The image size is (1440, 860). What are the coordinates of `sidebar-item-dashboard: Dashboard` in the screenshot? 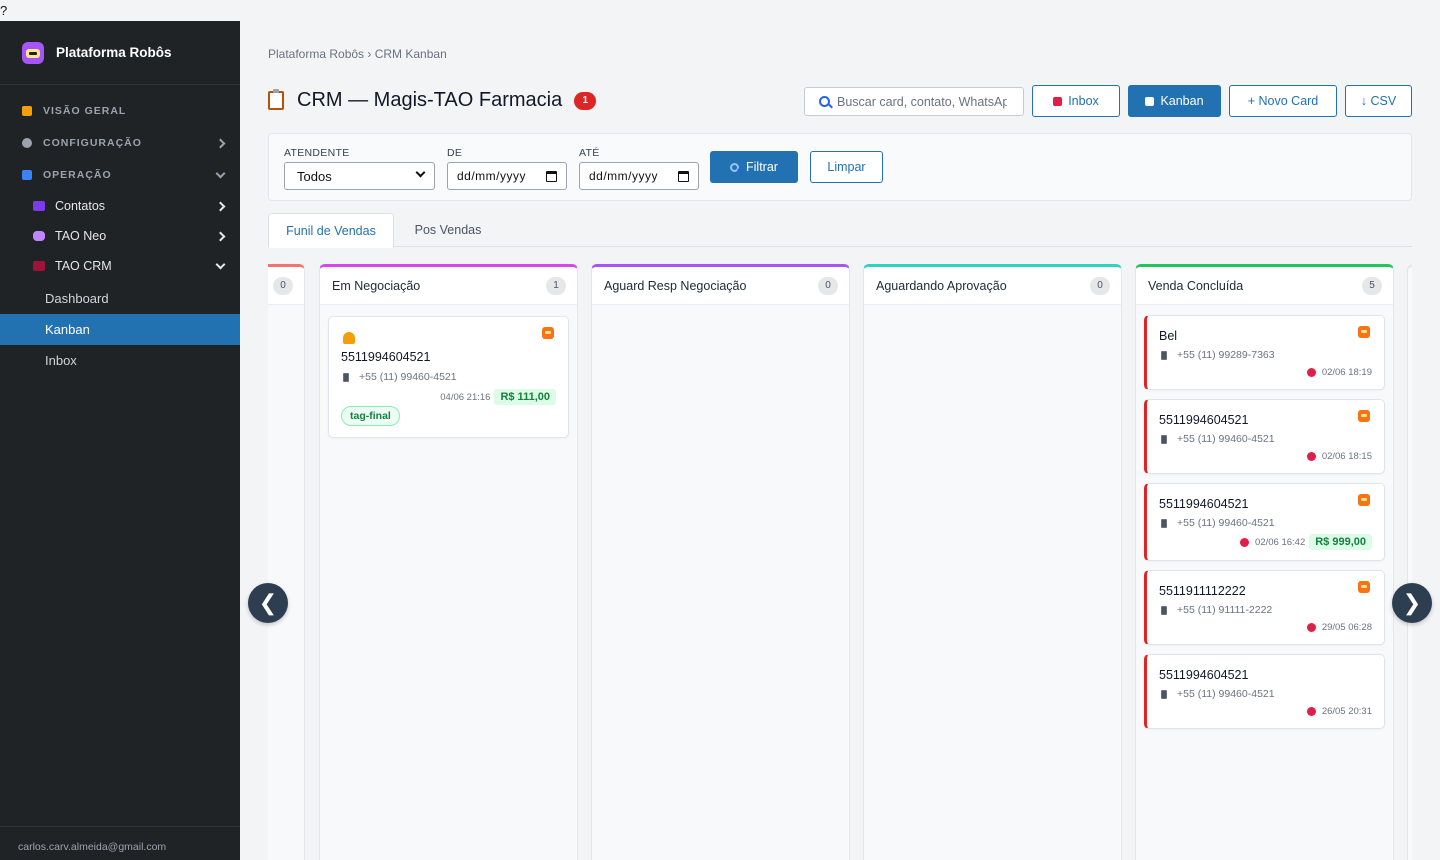 It's located at (77, 298).